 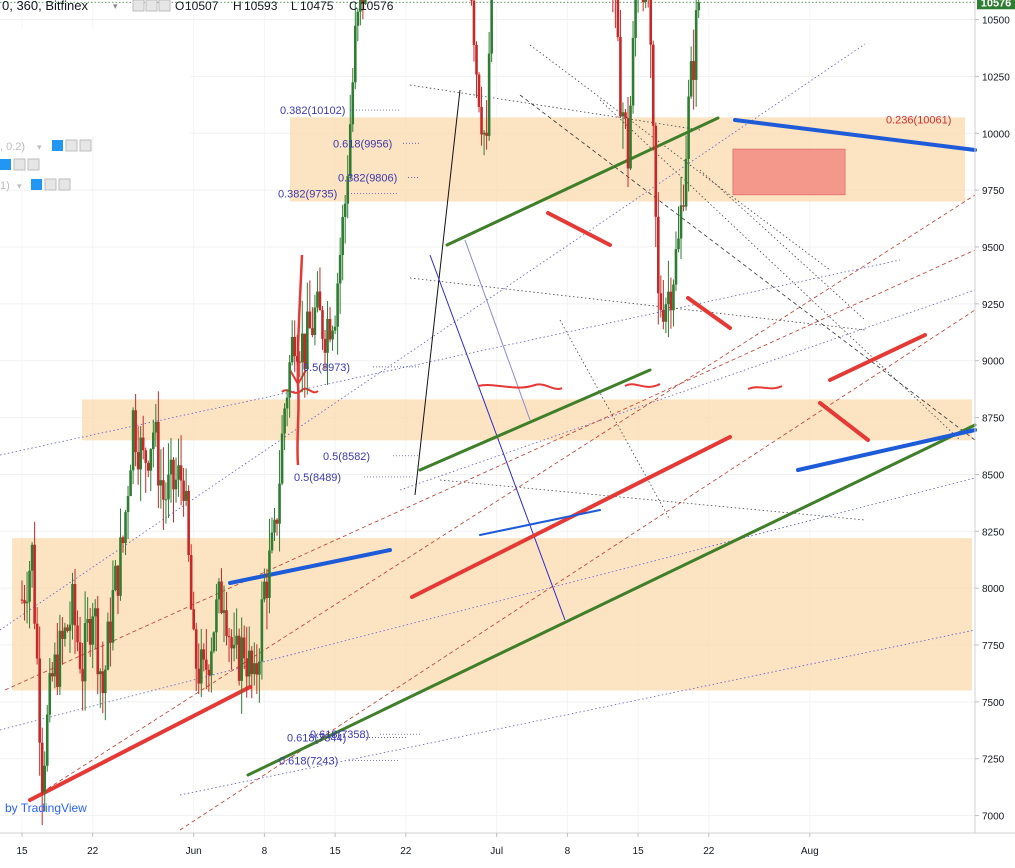 I want to click on fib-label: 0.382(9806), so click(x=367, y=178).